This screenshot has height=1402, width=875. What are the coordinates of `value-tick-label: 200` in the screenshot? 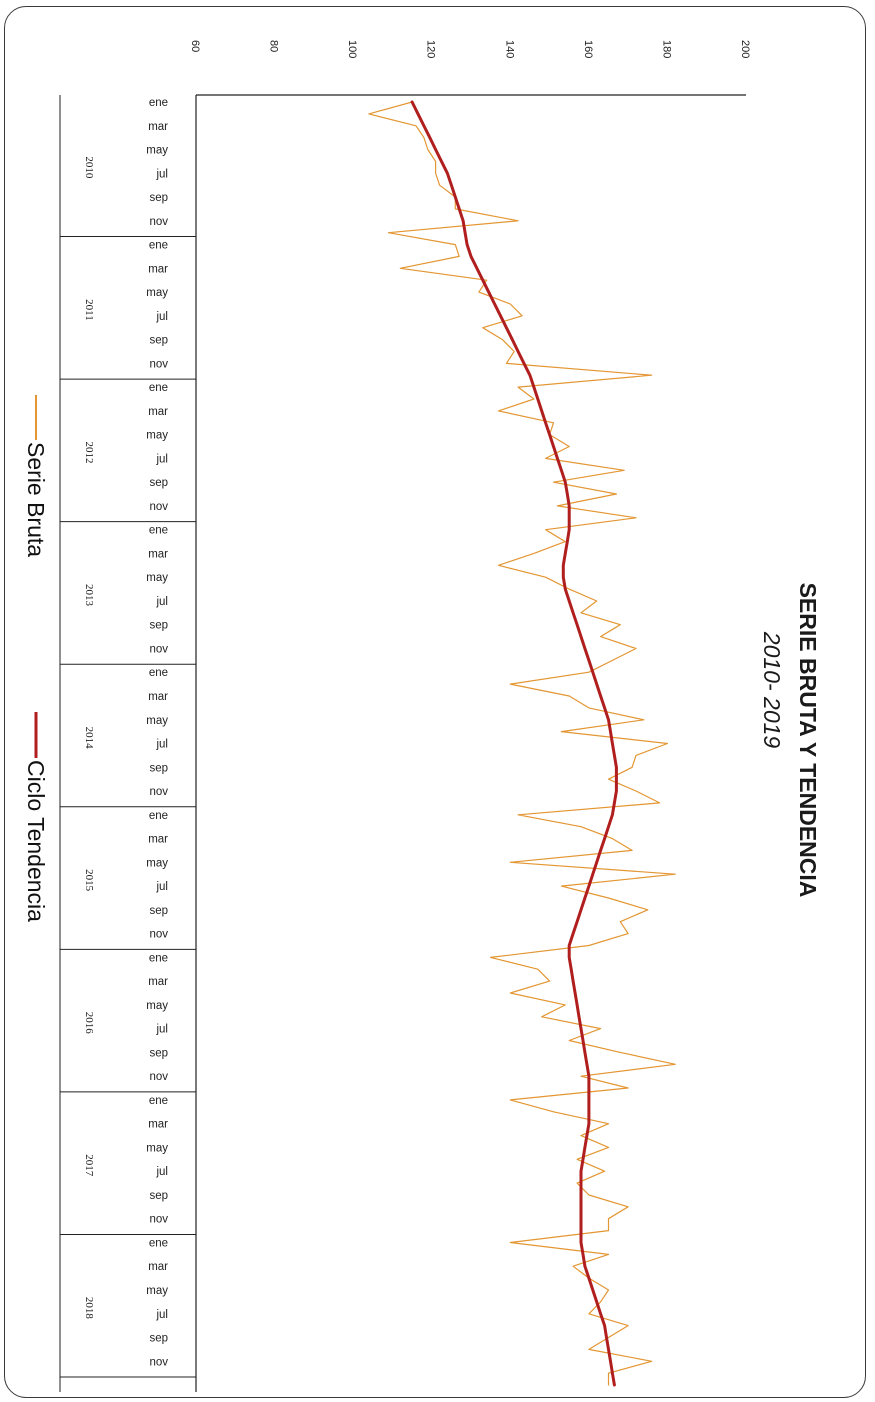 It's located at (745, 49).